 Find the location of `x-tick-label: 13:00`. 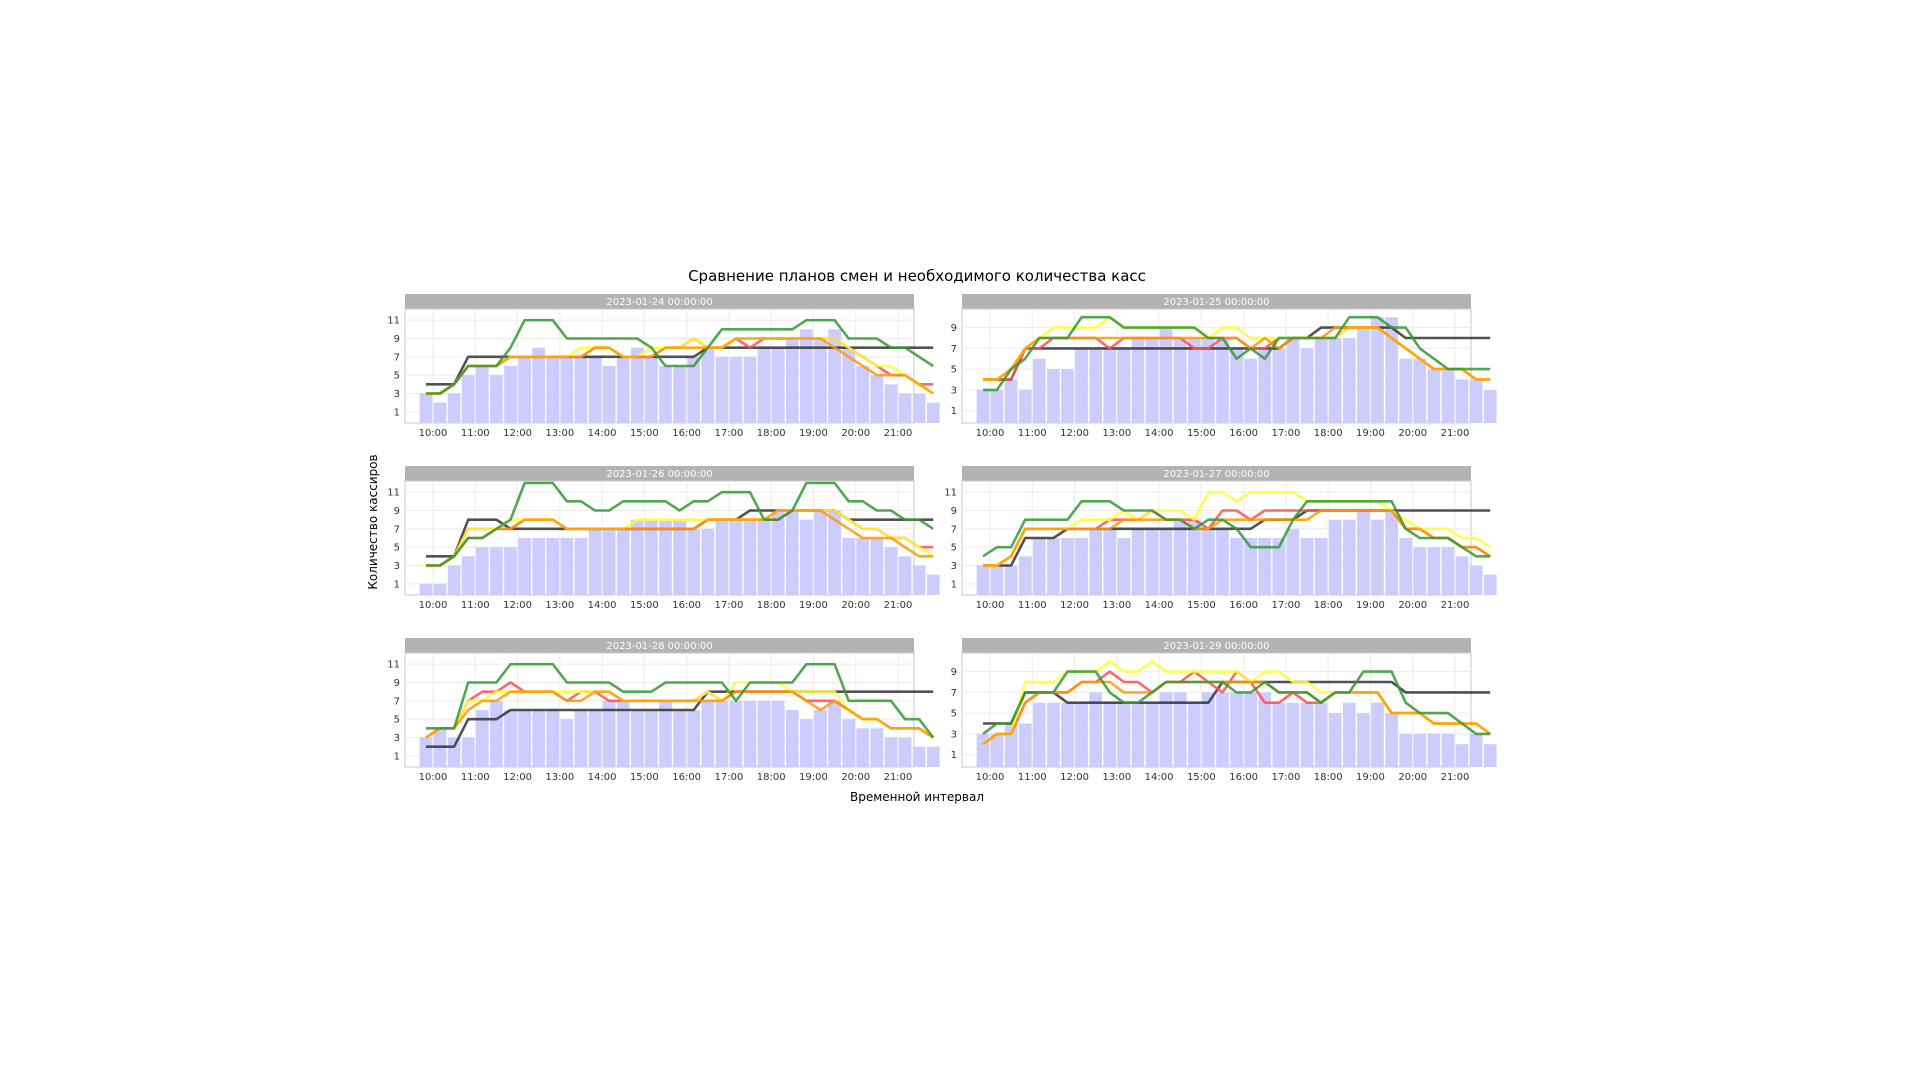

x-tick-label: 13:00 is located at coordinates (1116, 605).